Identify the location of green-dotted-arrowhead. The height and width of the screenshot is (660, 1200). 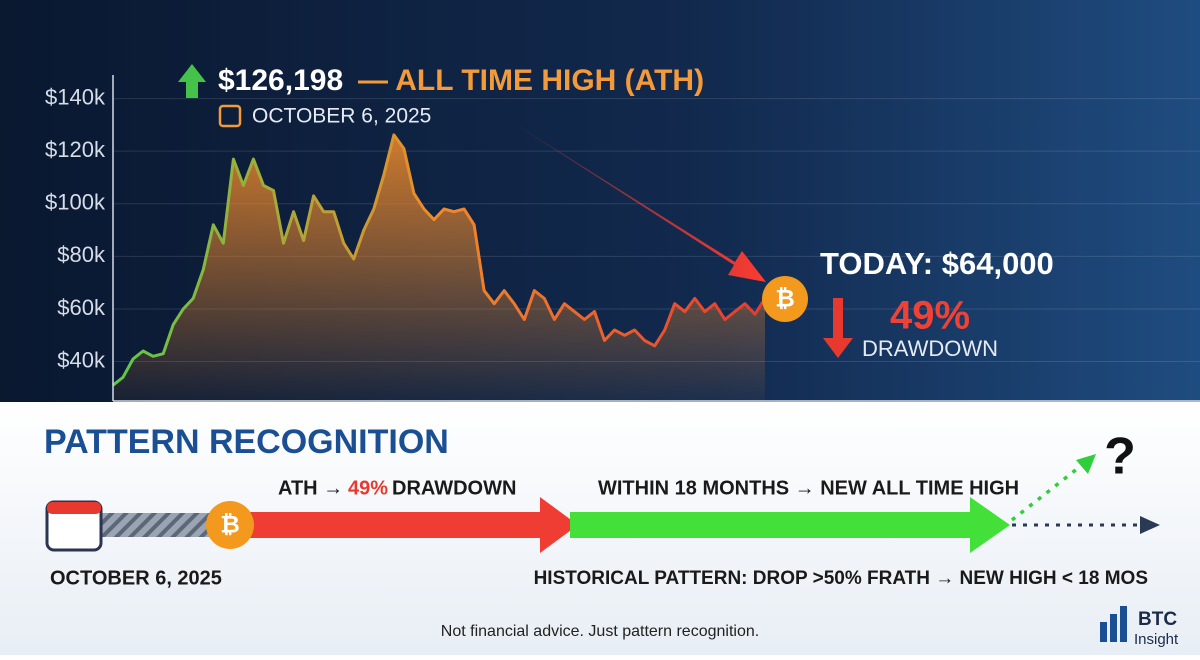
(1086, 464).